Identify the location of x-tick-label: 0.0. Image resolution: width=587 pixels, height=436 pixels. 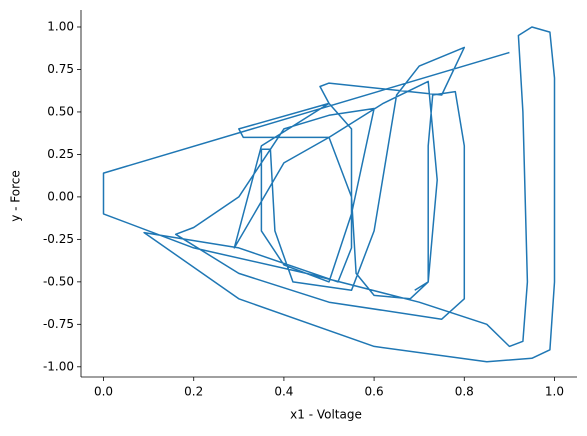
(103, 392).